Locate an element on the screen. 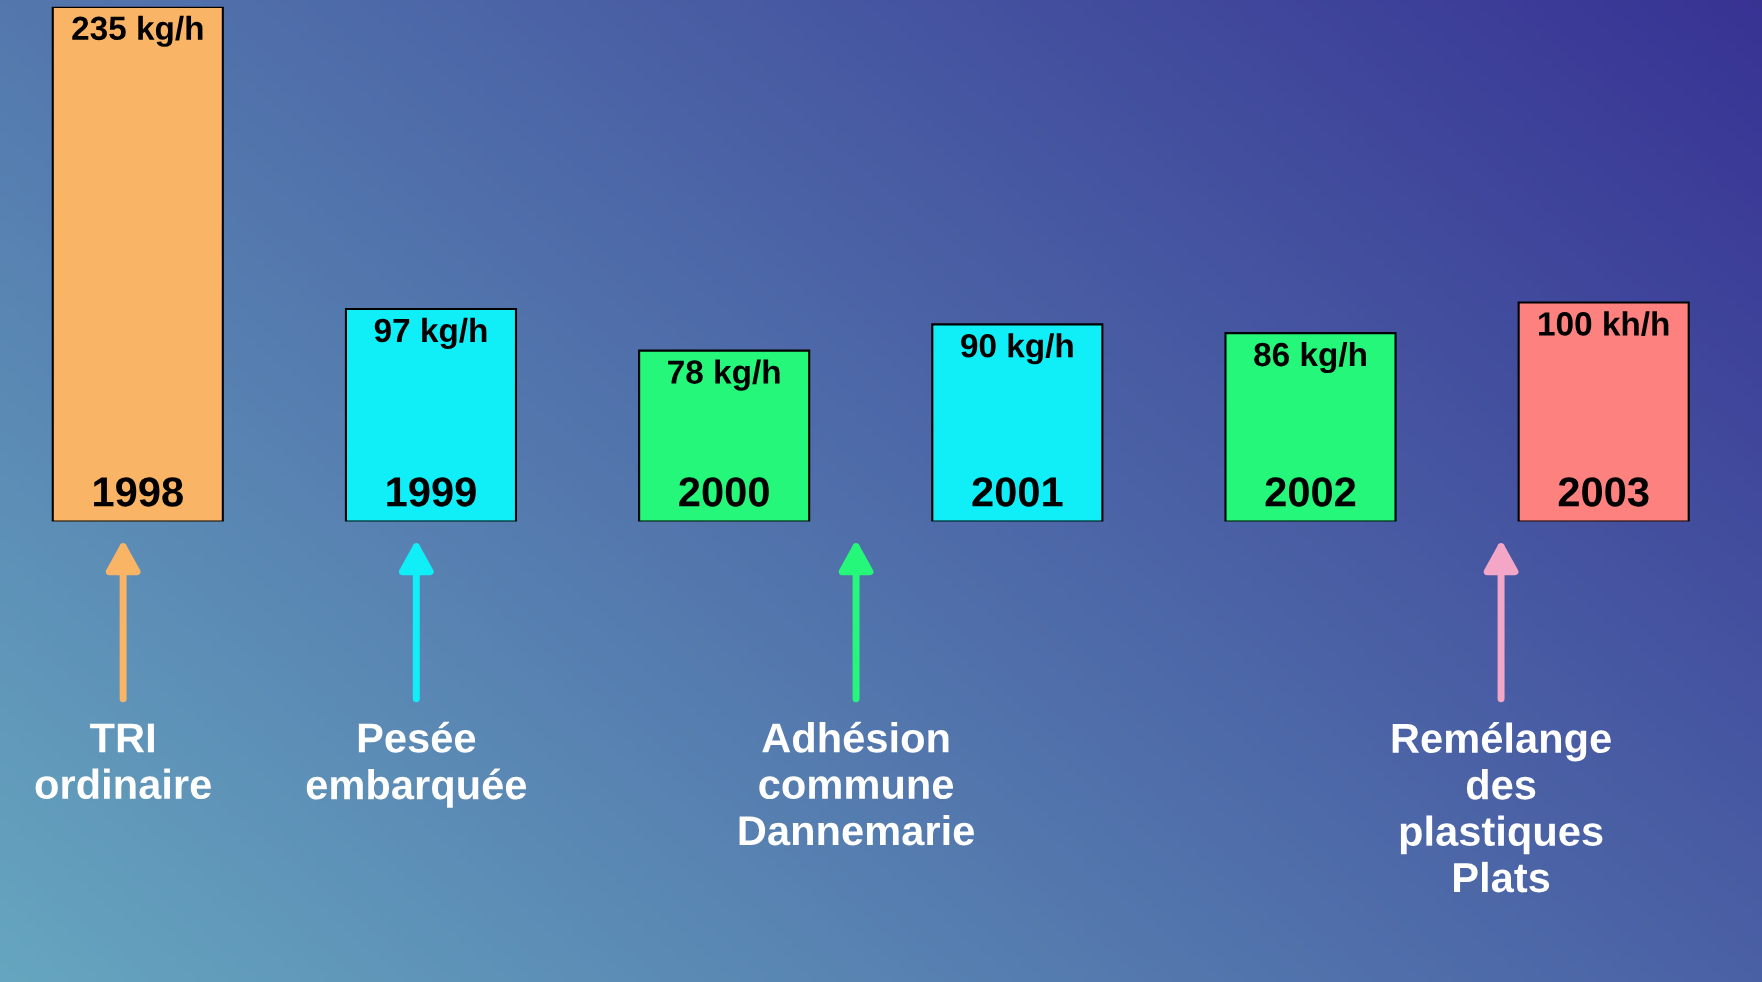 The width and height of the screenshot is (1762, 982). x-tick-label: 2002 is located at coordinates (1310, 492).